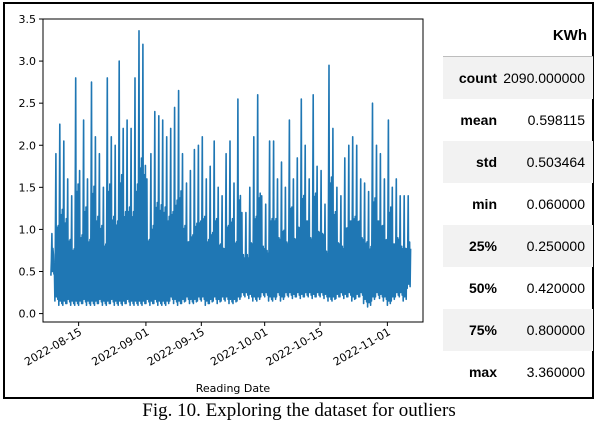 Image resolution: width=598 pixels, height=428 pixels. I want to click on stats-row-min: min 0.060000, so click(518, 204).